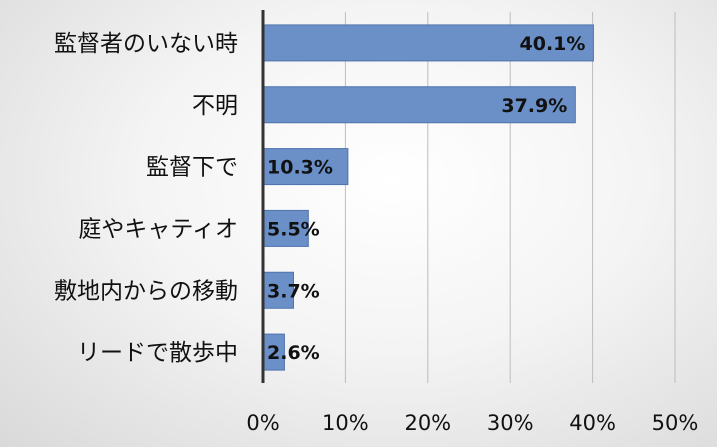  I want to click on category-label: 庭やキャティオ, so click(158, 229).